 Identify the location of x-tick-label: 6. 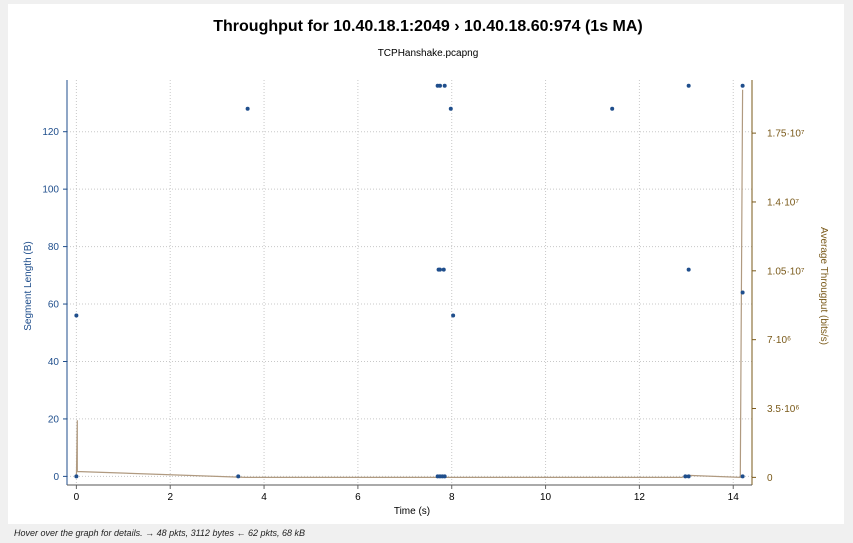
(358, 497).